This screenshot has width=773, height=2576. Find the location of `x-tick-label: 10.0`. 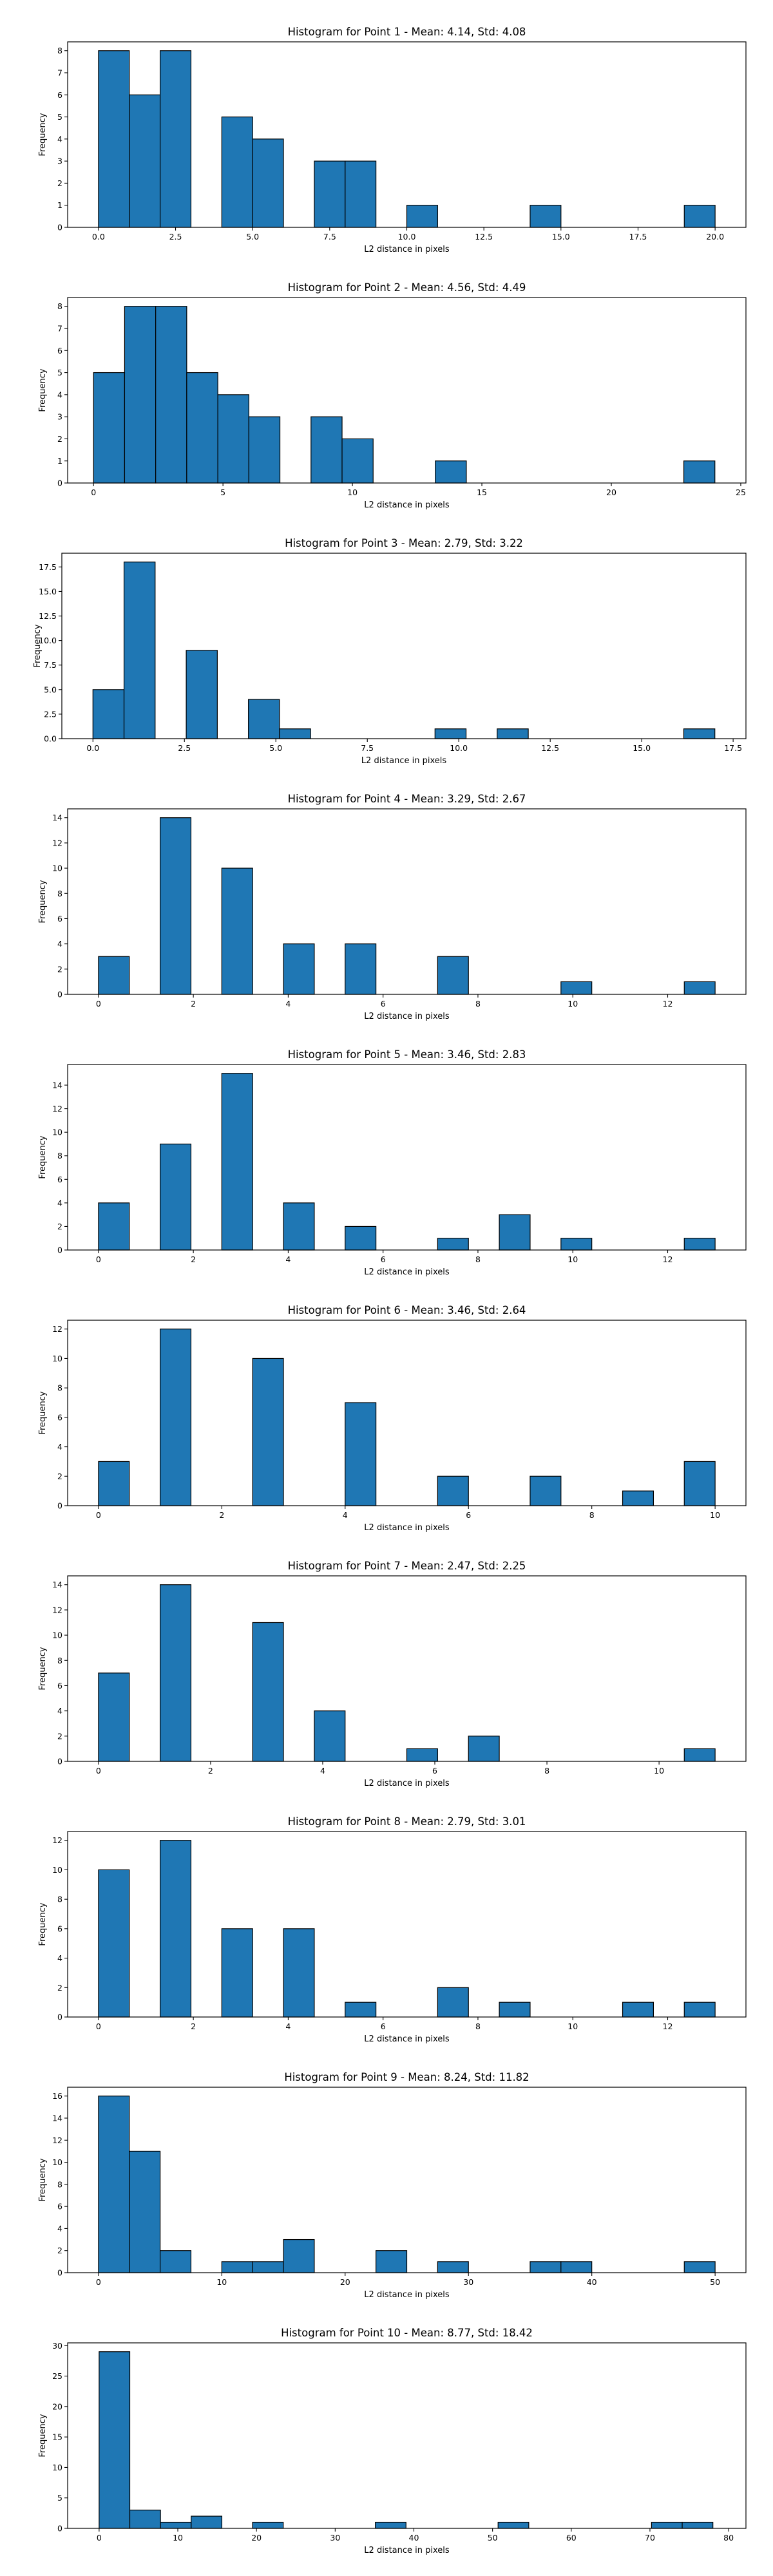

x-tick-label: 10.0 is located at coordinates (407, 237).